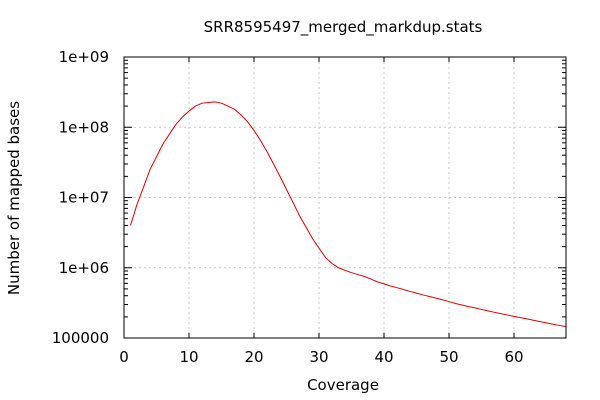 This screenshot has width=600, height=400. I want to click on x-tick-label: 0, so click(124, 357).